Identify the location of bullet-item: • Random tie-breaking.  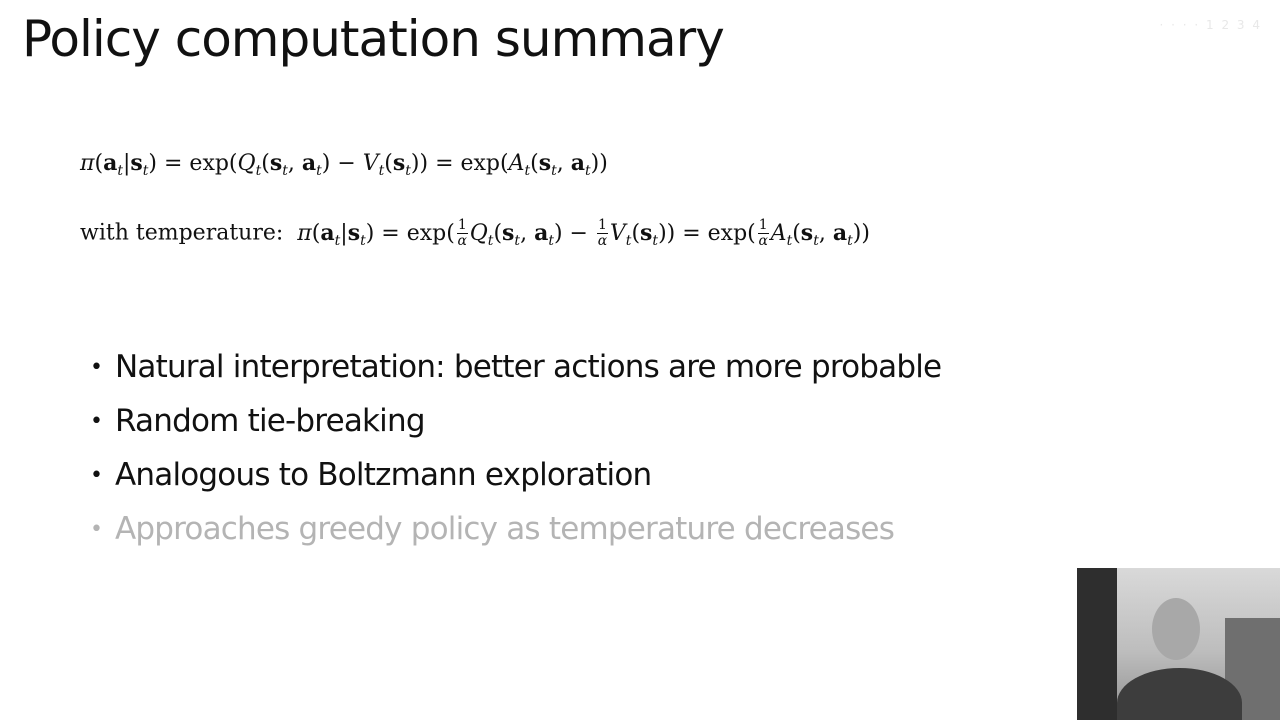
(515, 425).